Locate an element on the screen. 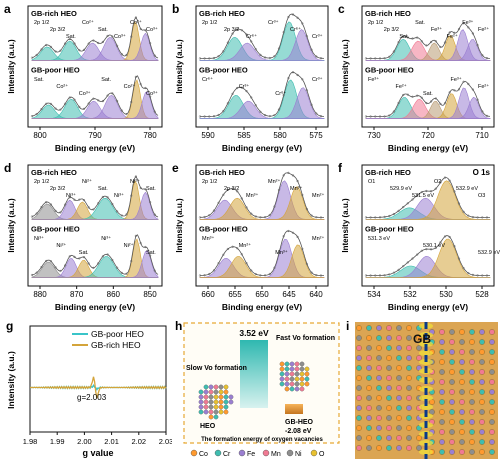 The width and height of the screenshot is (500, 461). x-tick-label: 800 is located at coordinates (40, 135).